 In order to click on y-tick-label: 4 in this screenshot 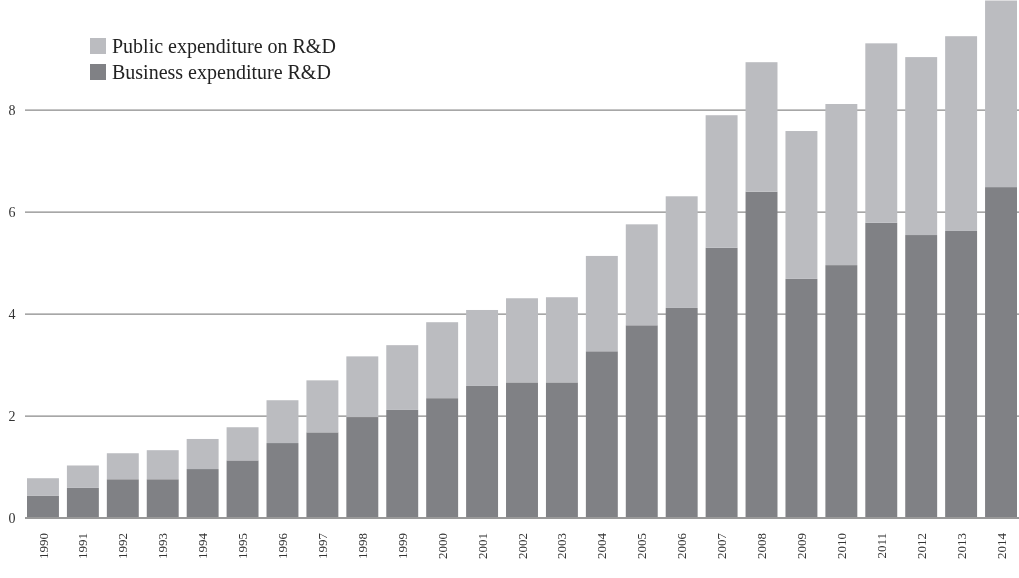, I will do `click(12, 314)`.